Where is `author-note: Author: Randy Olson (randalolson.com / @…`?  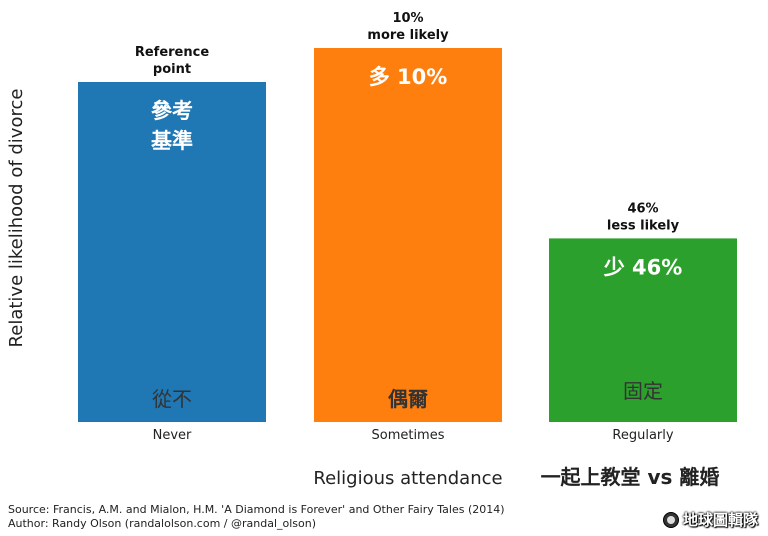
author-note: Author: Randy Olson (randalolson.com / @… is located at coordinates (162, 523).